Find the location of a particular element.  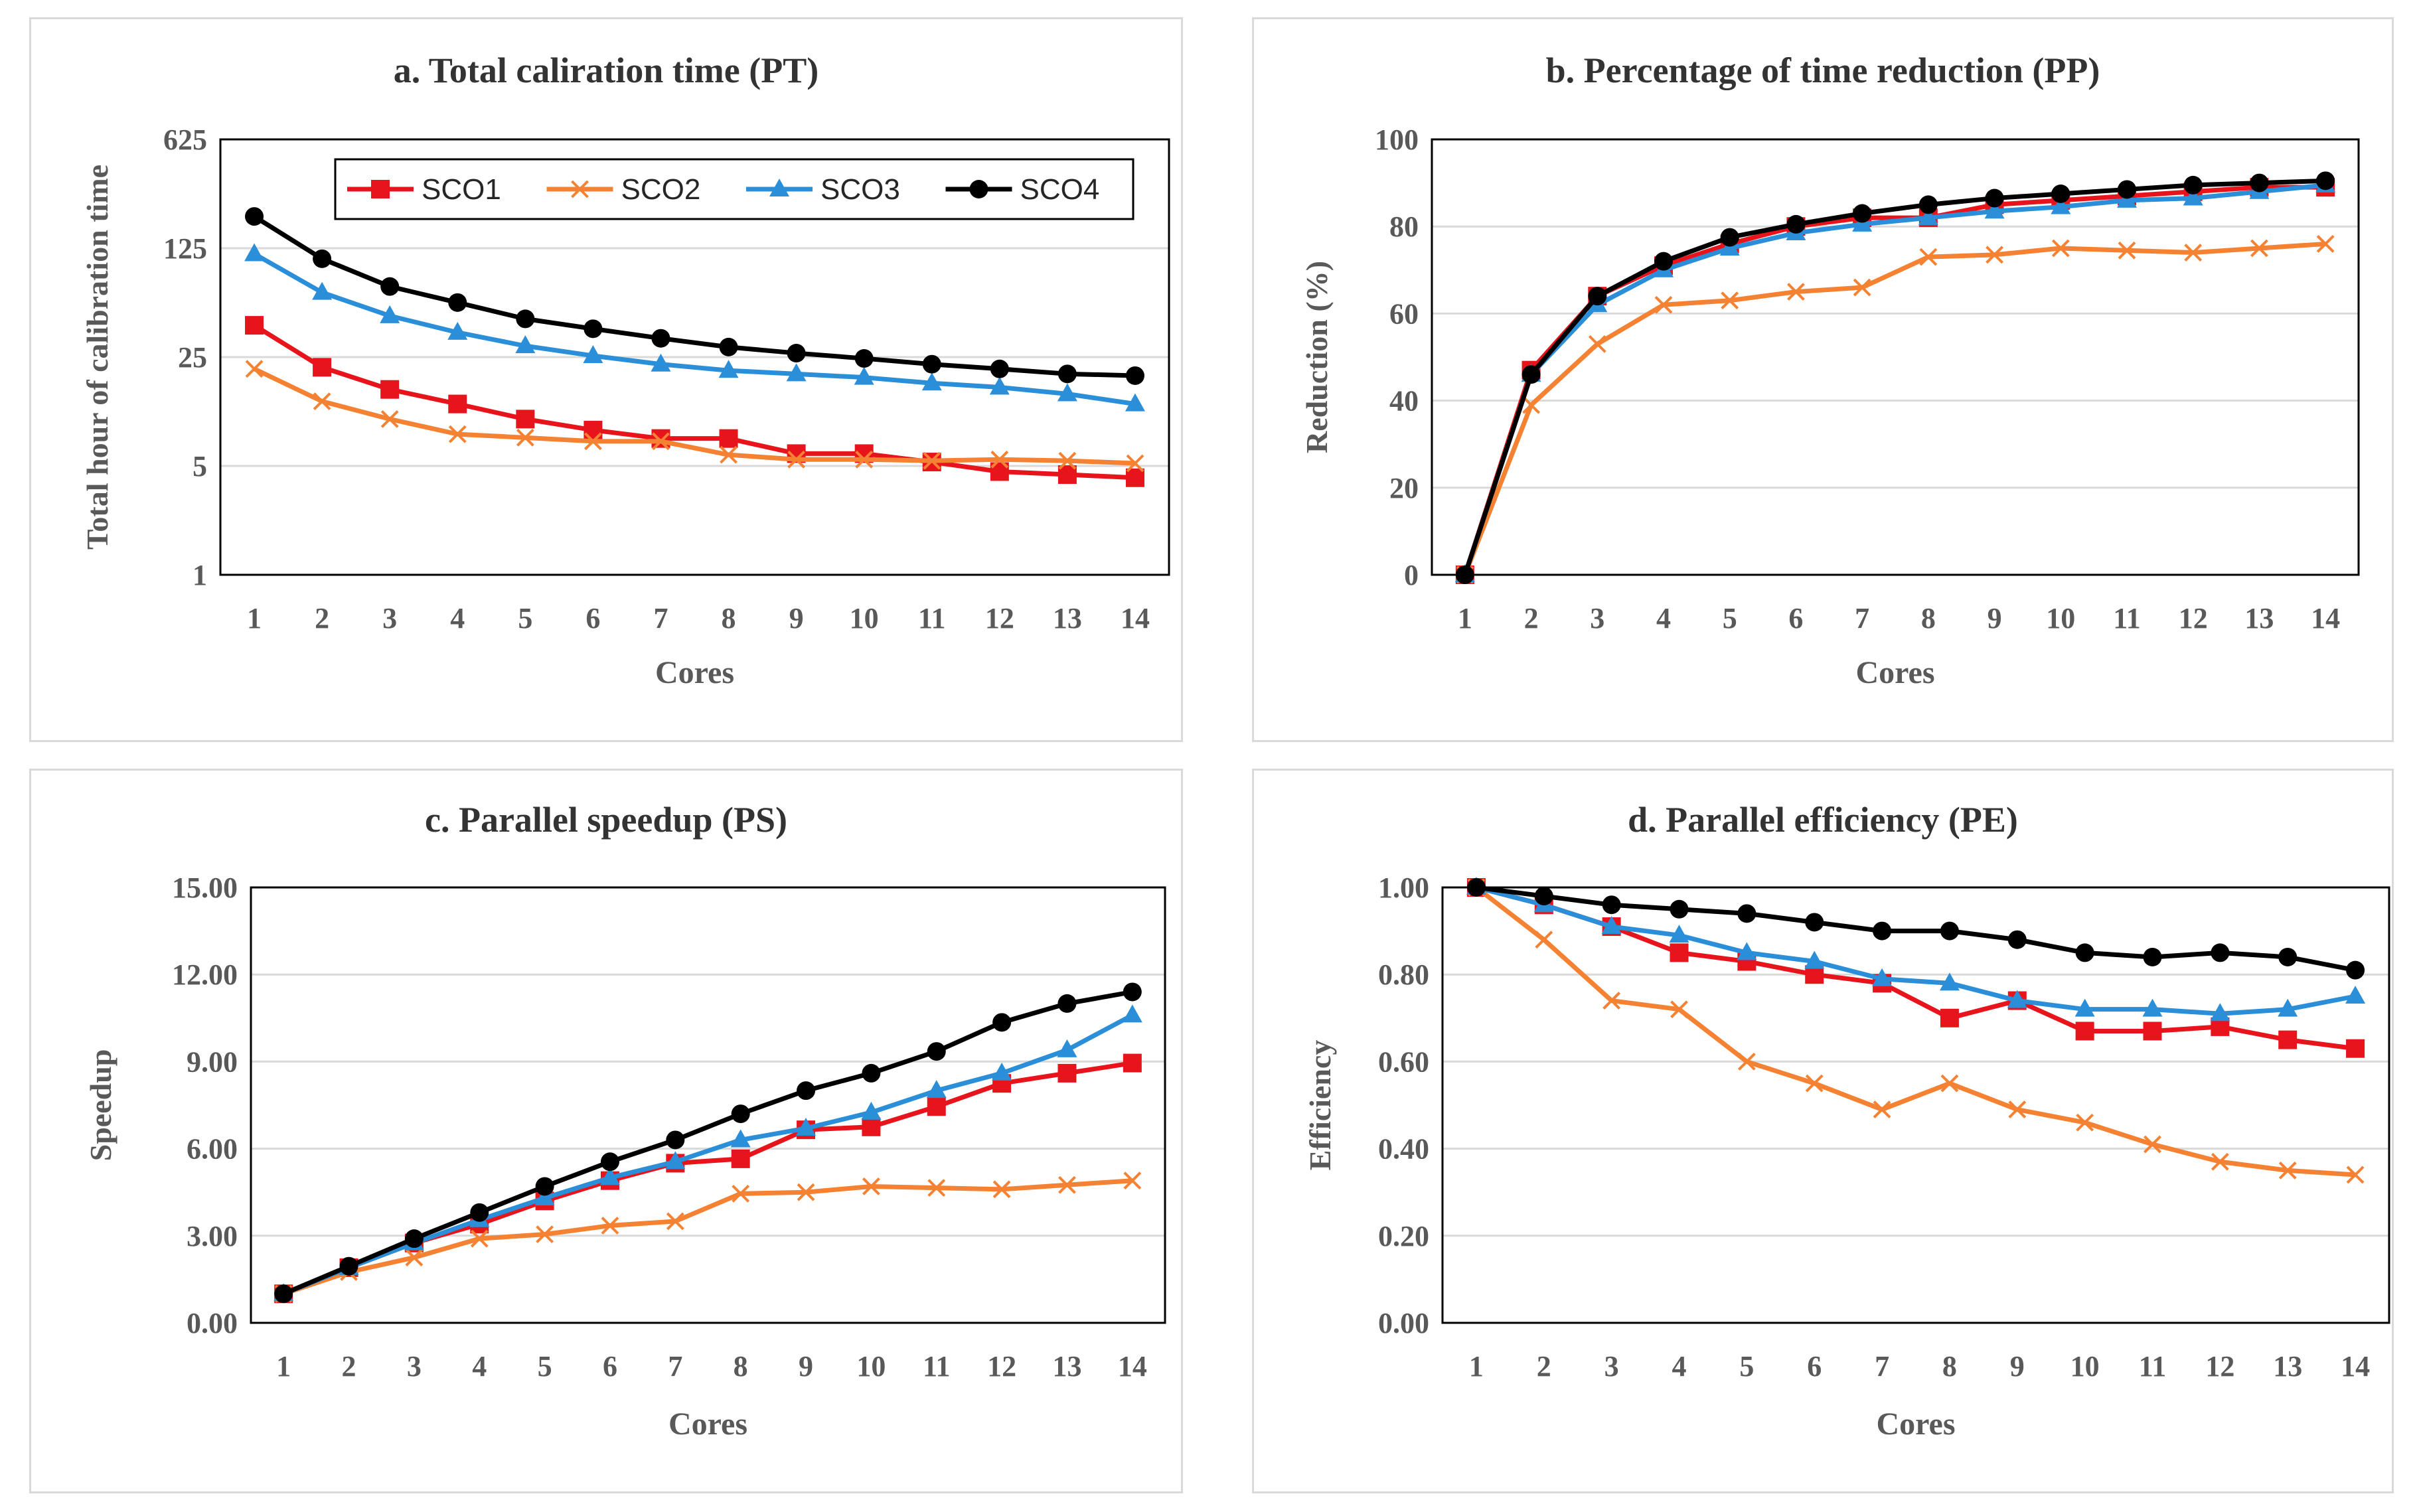

x-tick-label: 10 is located at coordinates (864, 618).